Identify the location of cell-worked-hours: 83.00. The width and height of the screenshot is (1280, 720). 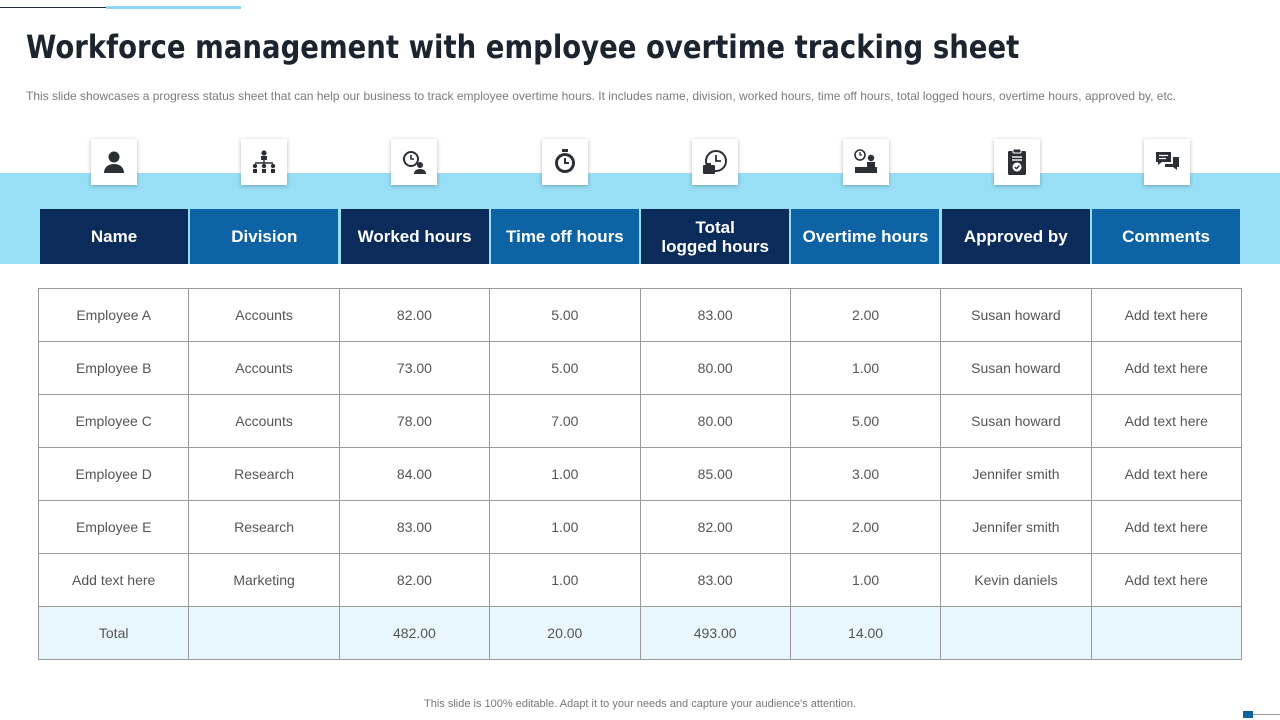
(414, 527).